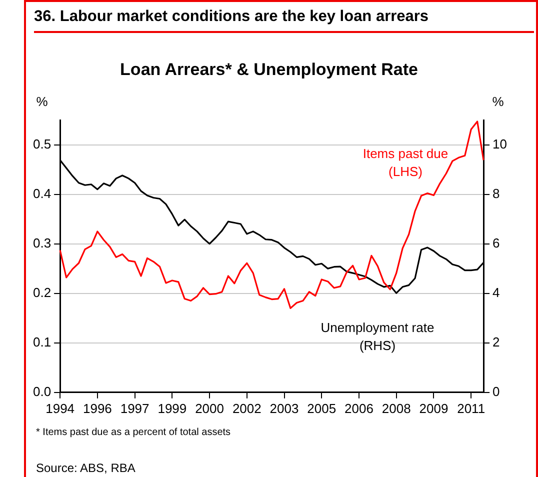 The width and height of the screenshot is (538, 477). Describe the element at coordinates (42, 193) in the screenshot. I see `y-tick-label: 0.4` at that location.